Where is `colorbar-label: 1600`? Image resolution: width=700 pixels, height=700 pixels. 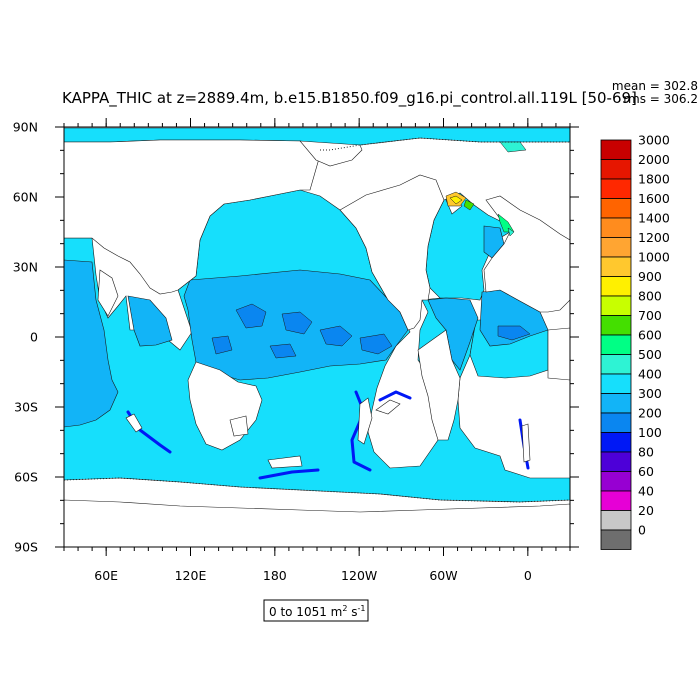 colorbar-label: 1600 is located at coordinates (654, 198).